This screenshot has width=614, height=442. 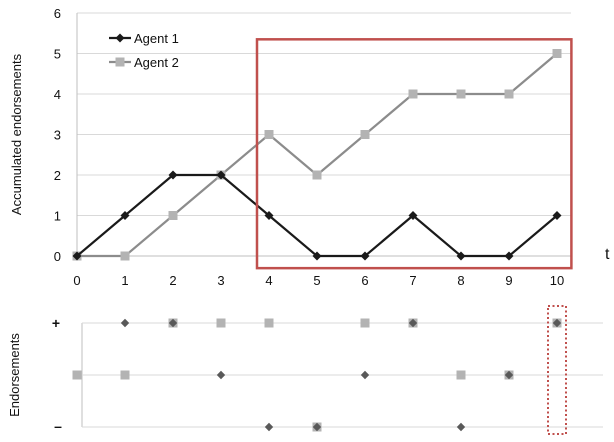 What do you see at coordinates (57, 13) in the screenshot?
I see `y-tick-label: 6` at bounding box center [57, 13].